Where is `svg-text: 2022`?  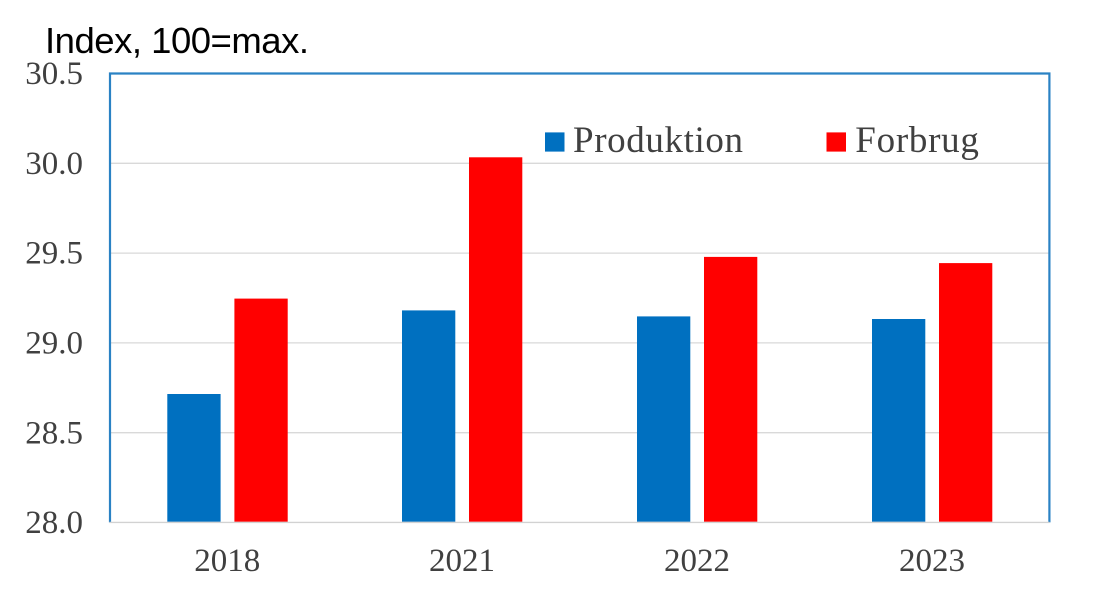
svg-text: 2022 is located at coordinates (697, 561).